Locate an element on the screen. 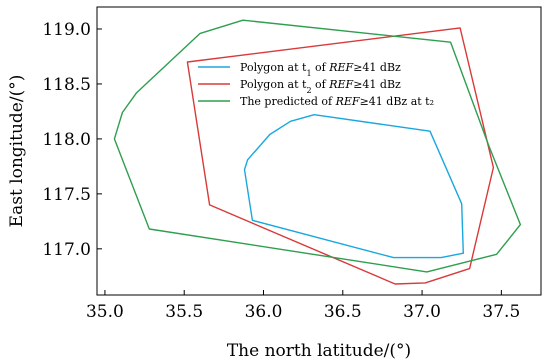  legend-part-name-suffix: ≥41 dBz at t₂ is located at coordinates (397, 101).